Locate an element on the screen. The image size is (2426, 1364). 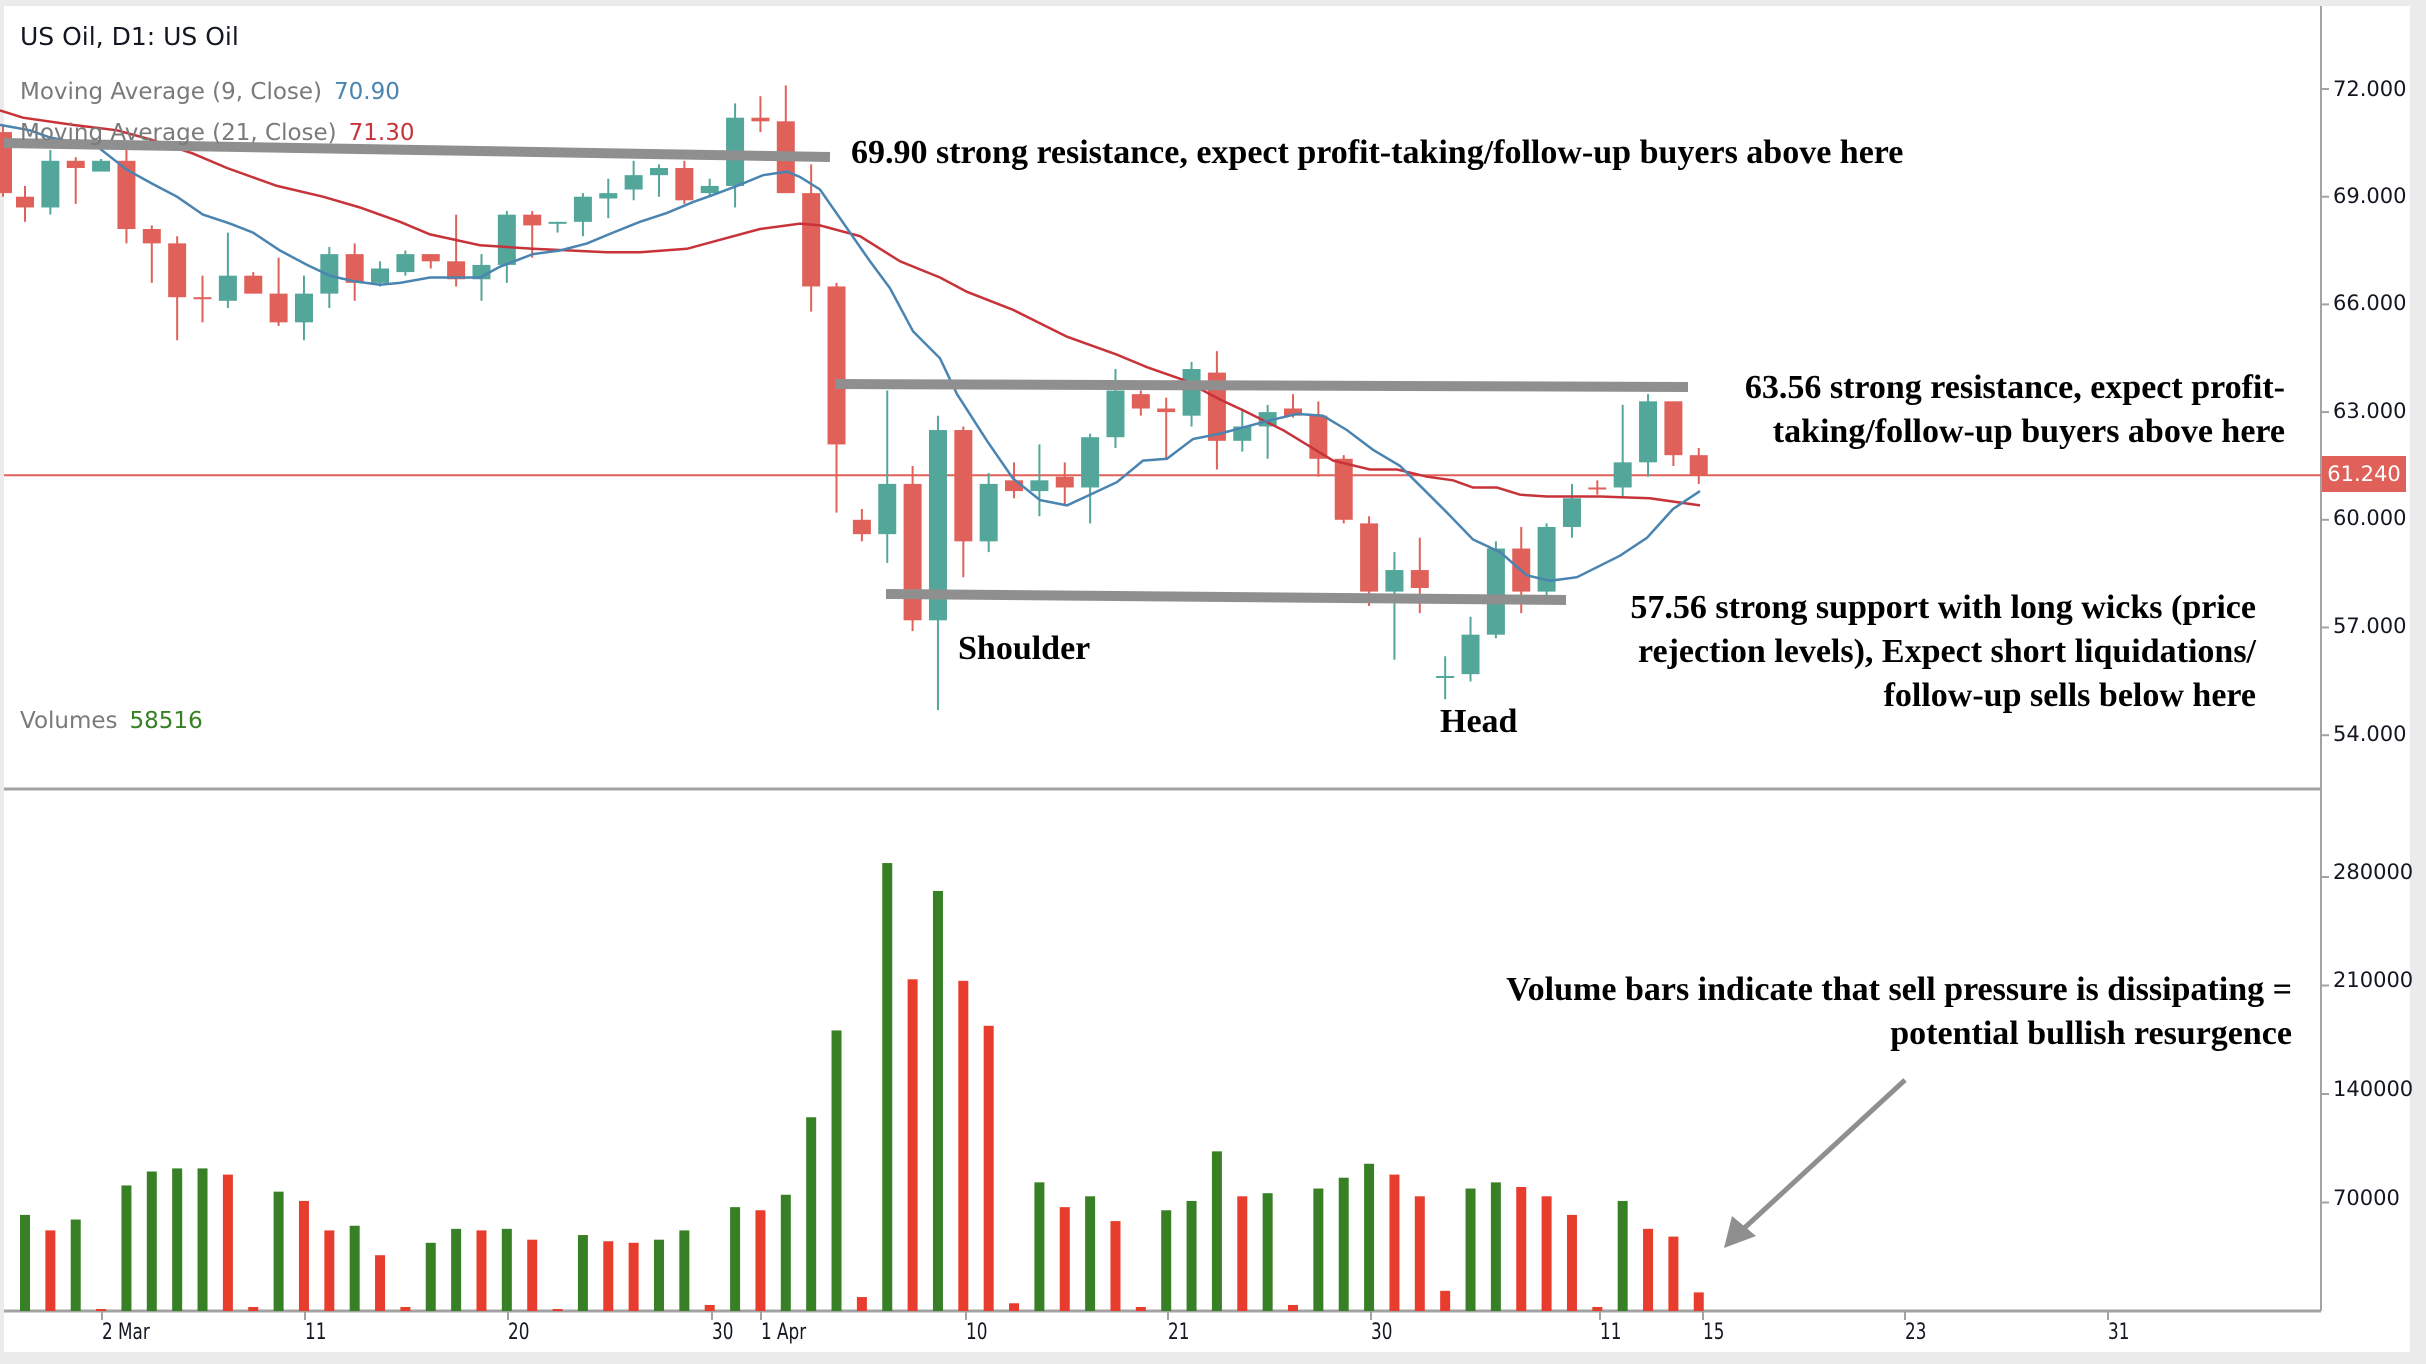
time-tick: 23 is located at coordinates (1916, 1332).